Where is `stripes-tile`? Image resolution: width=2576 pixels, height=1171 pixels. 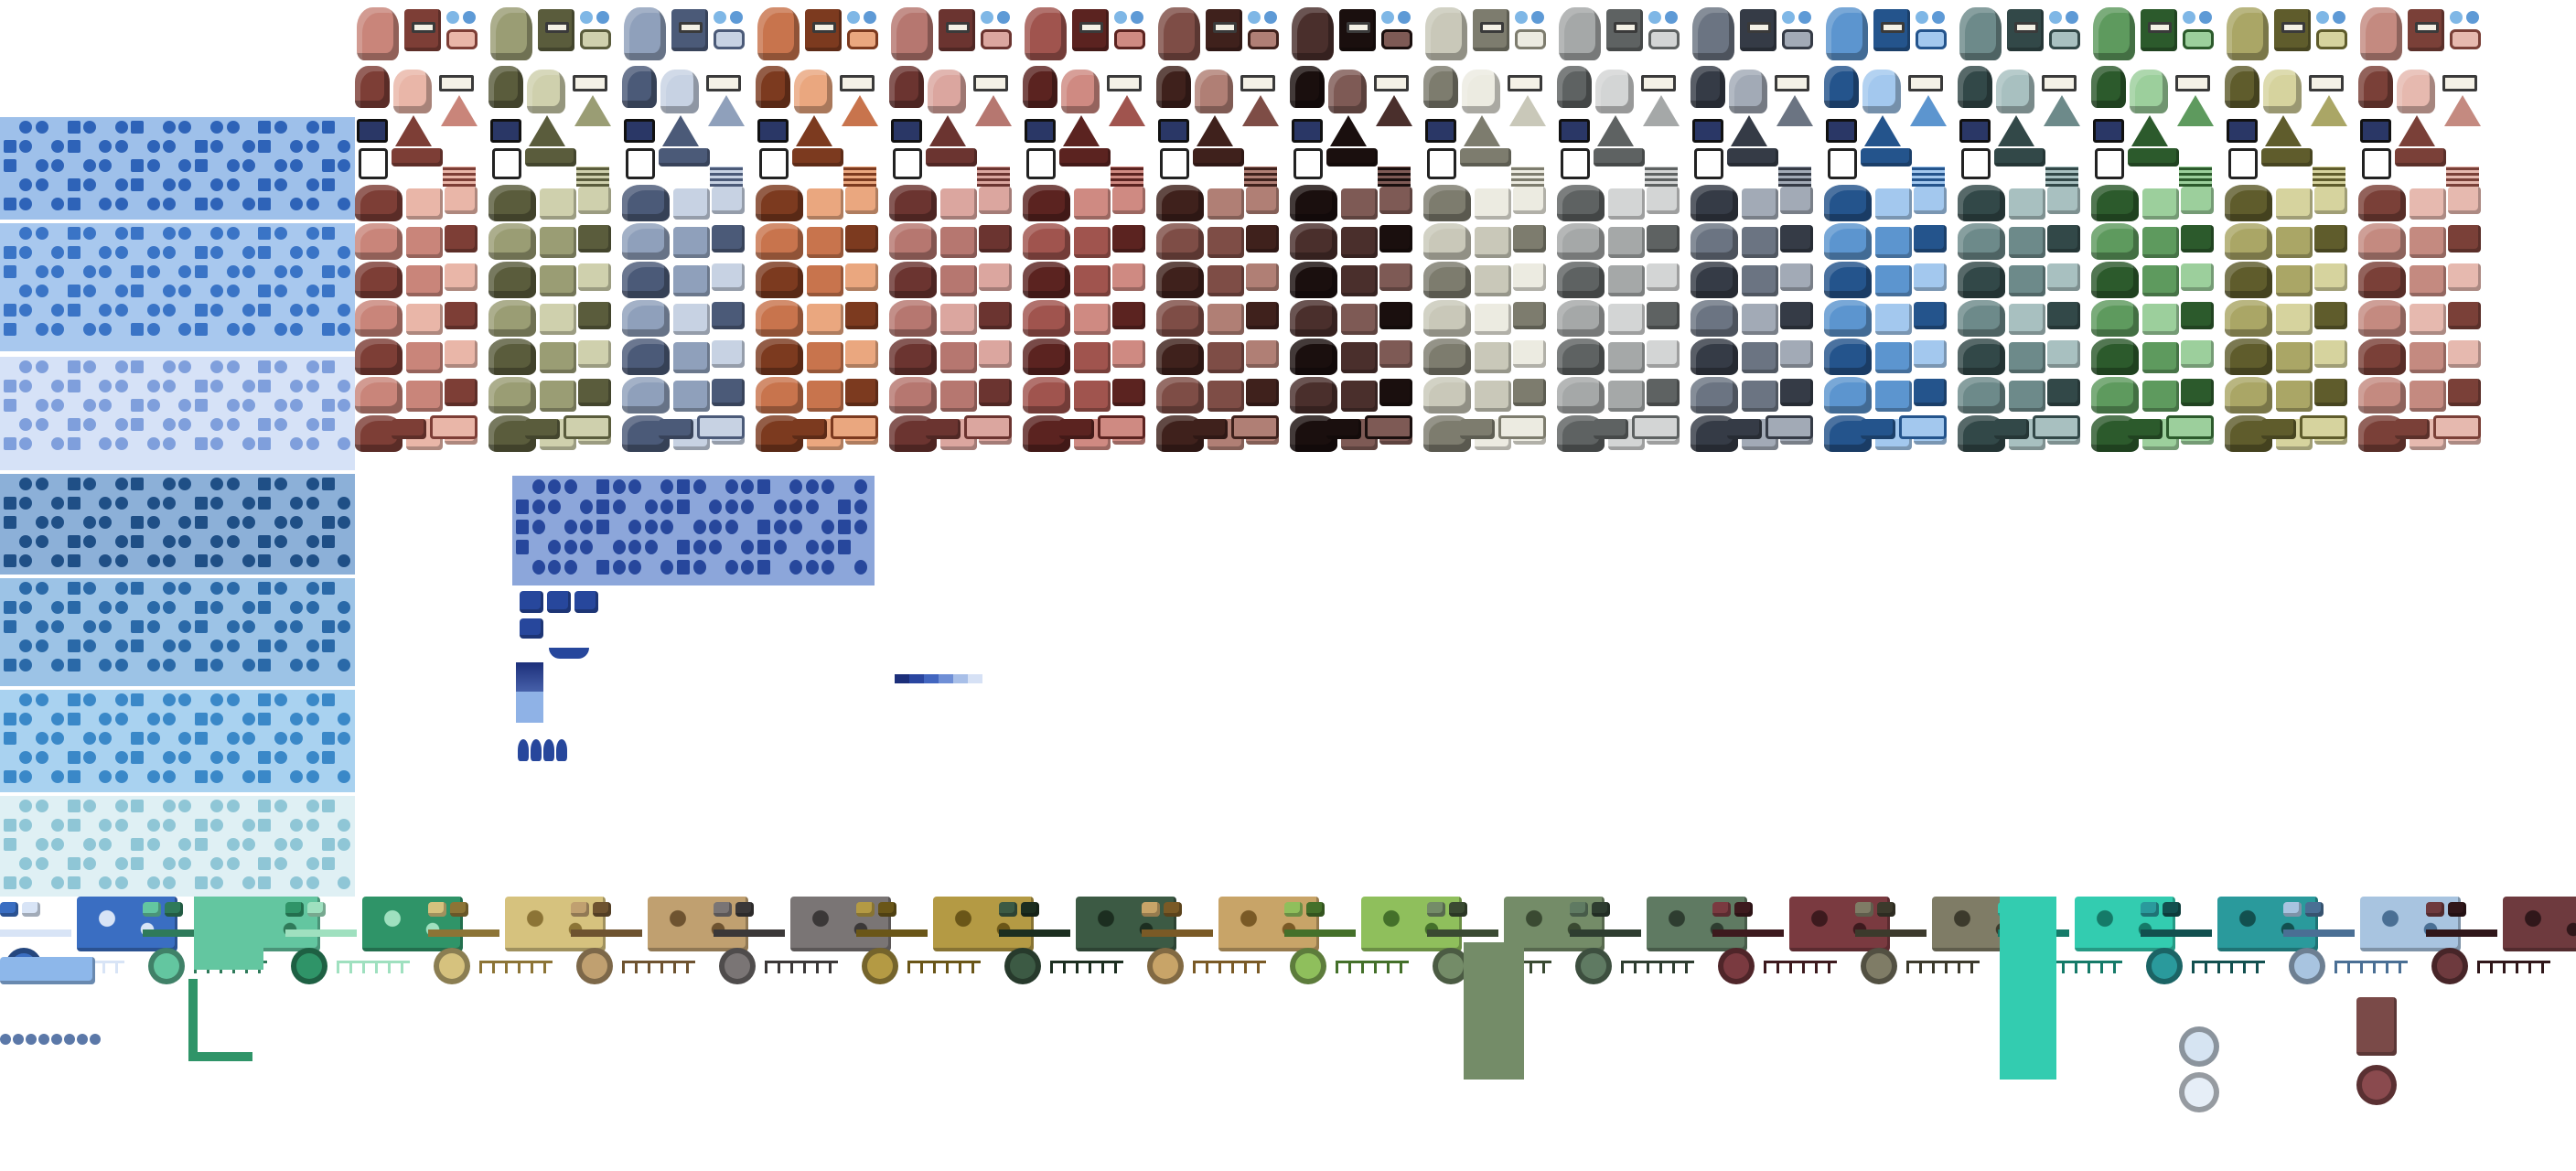
stripes-tile is located at coordinates (994, 177).